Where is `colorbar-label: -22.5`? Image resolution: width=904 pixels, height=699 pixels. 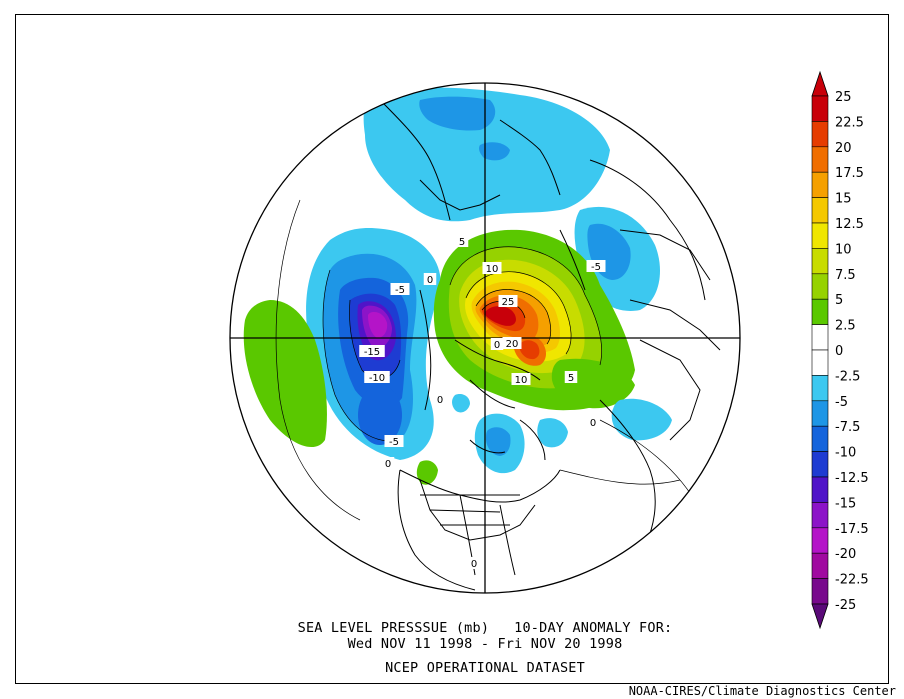 colorbar-label: -22.5 is located at coordinates (852, 580).